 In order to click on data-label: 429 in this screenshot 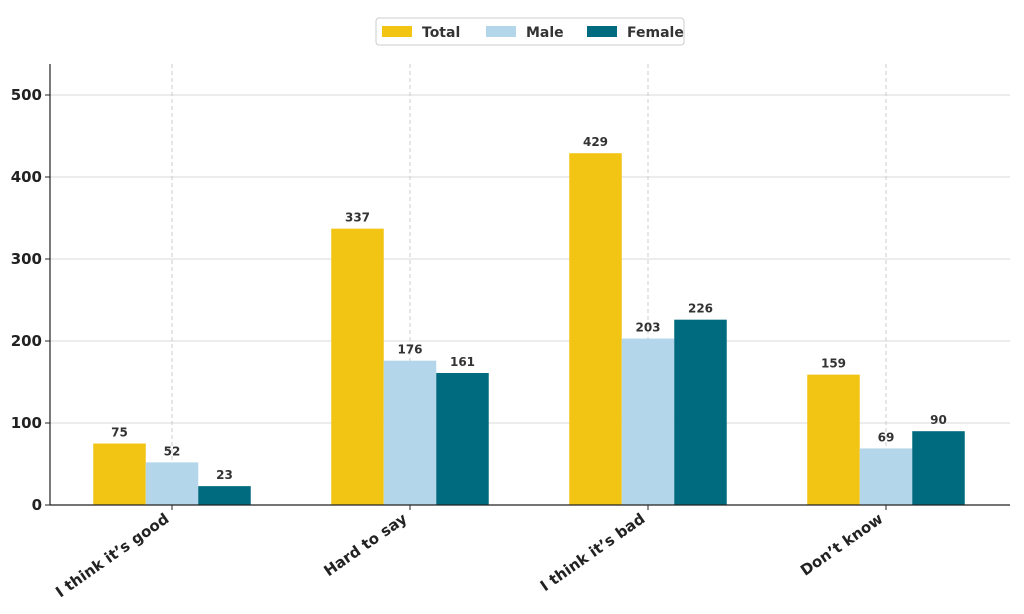, I will do `click(595, 142)`.